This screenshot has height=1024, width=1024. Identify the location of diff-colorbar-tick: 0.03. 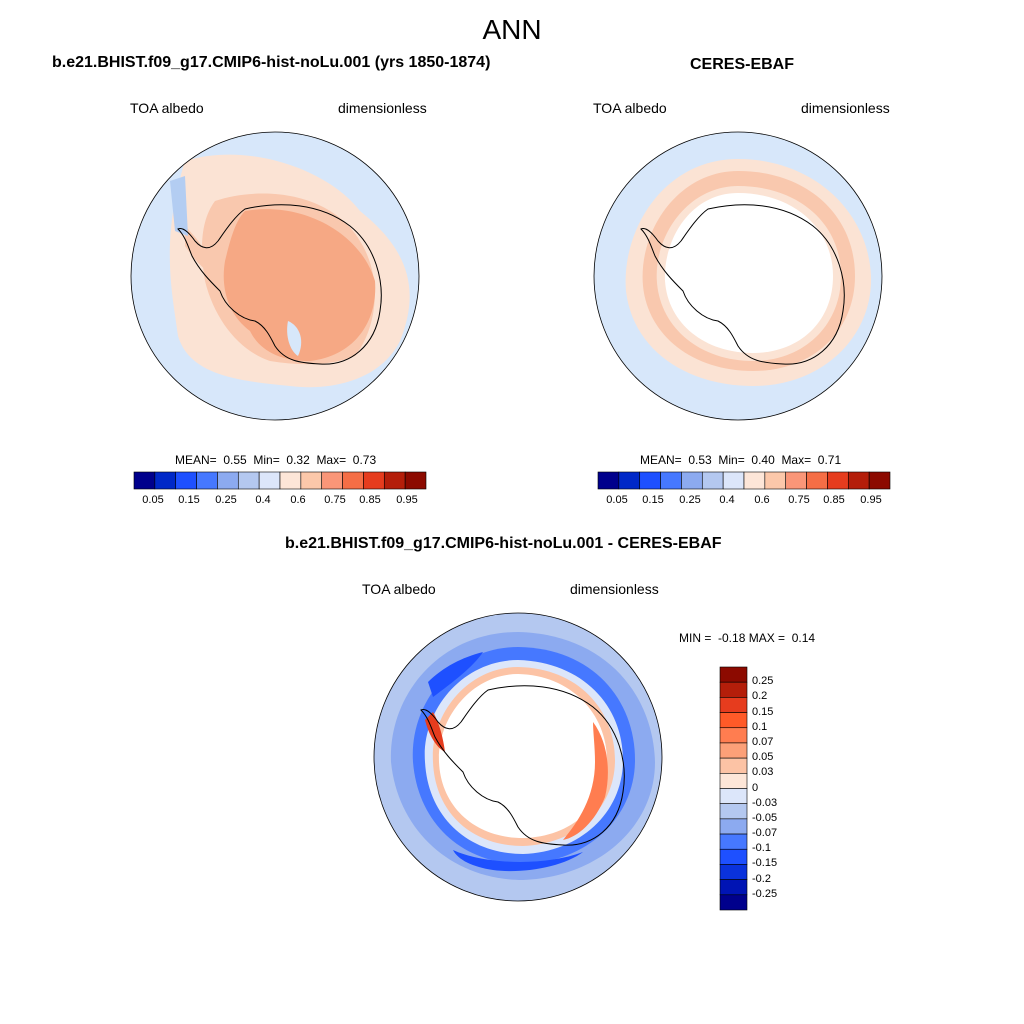
(763, 772).